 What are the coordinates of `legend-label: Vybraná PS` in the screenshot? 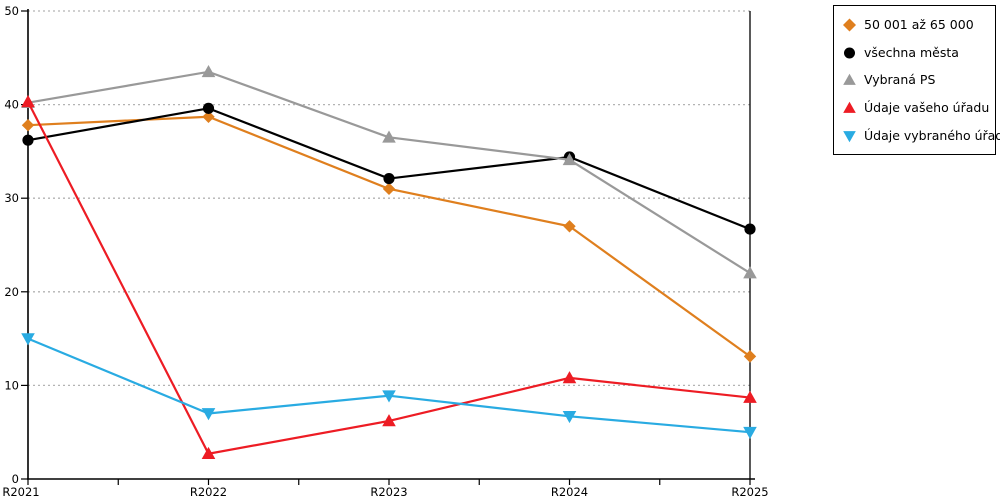 It's located at (900, 80).